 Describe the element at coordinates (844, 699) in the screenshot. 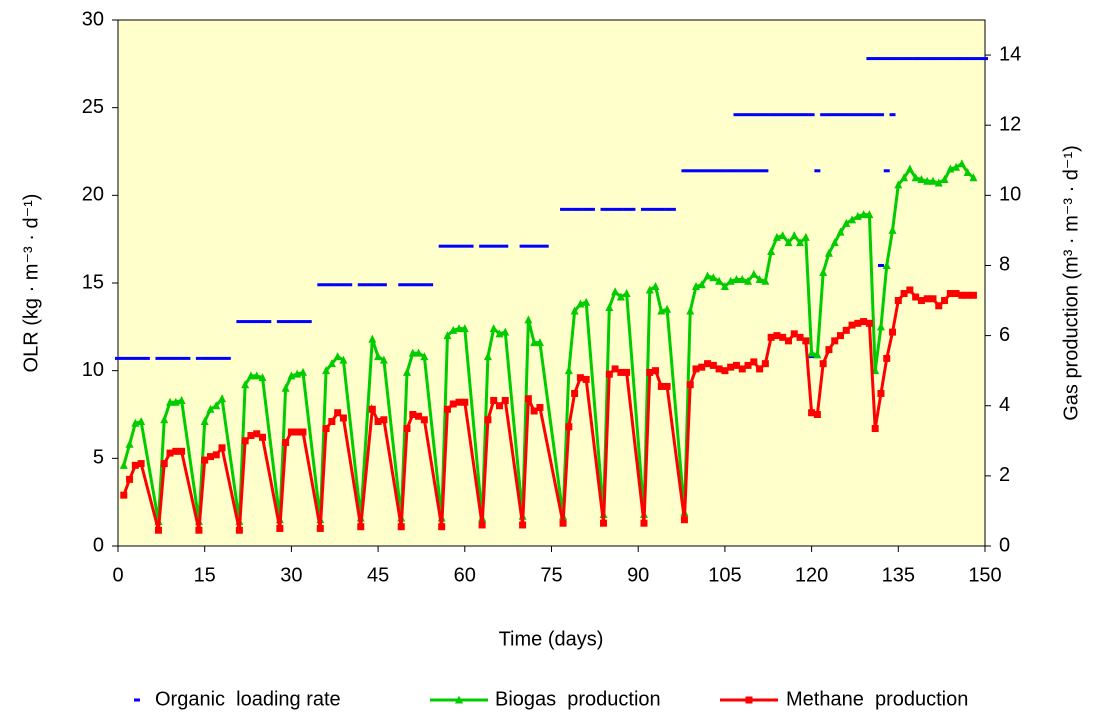

I see `legend-item: Methane production` at that location.